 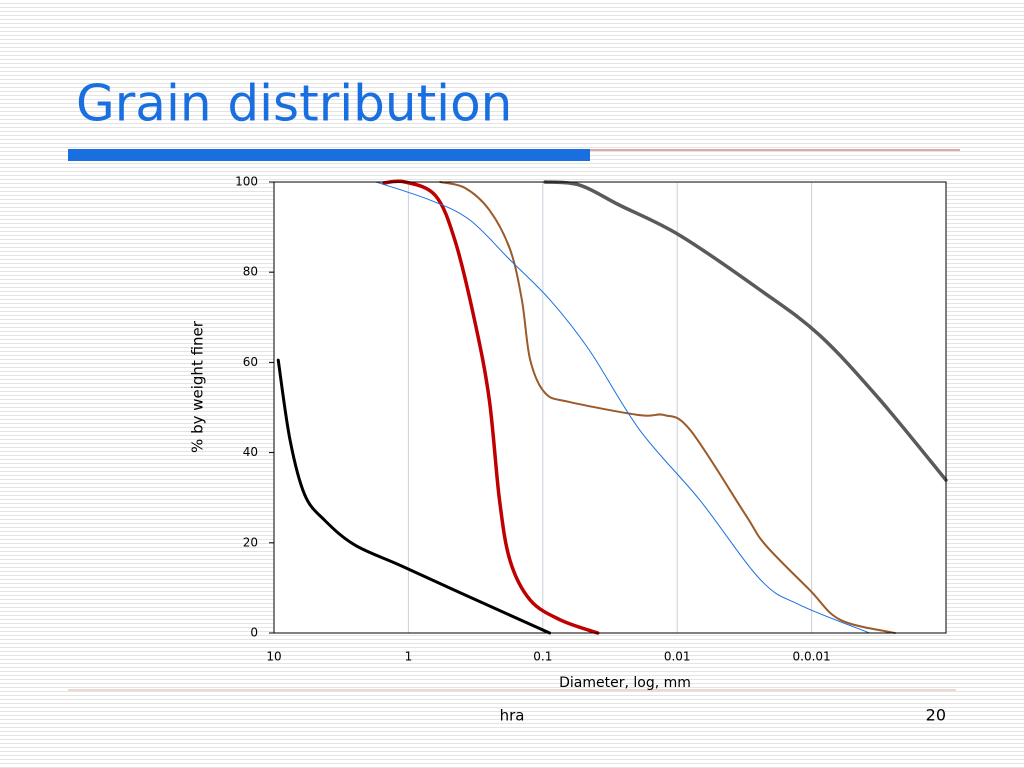 I want to click on x-axis-label: Diameter, log, mm, so click(x=625, y=683).